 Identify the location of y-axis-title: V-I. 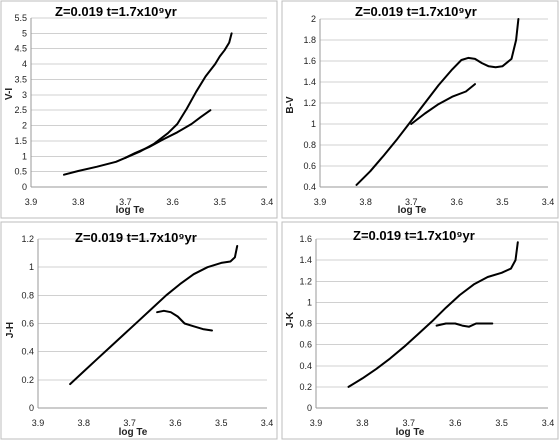
(9, 94).